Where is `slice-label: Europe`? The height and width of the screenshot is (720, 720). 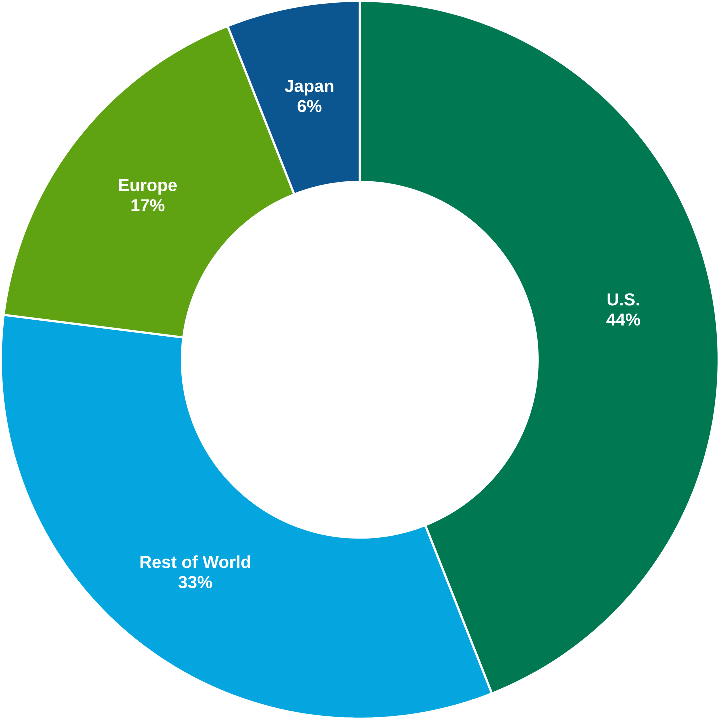
slice-label: Europe is located at coordinates (148, 187).